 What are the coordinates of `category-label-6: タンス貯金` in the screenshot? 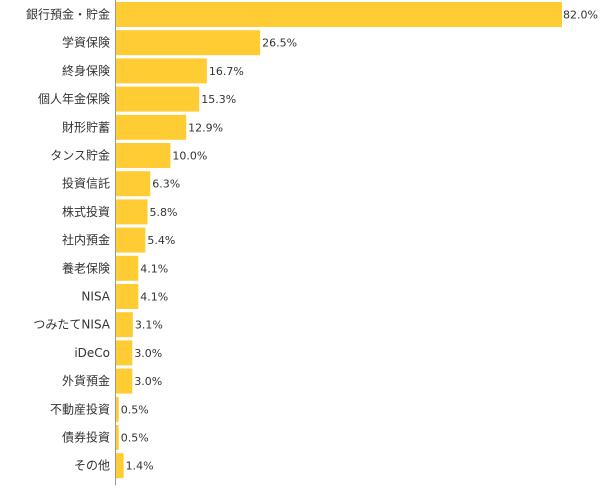 It's located at (80, 155).